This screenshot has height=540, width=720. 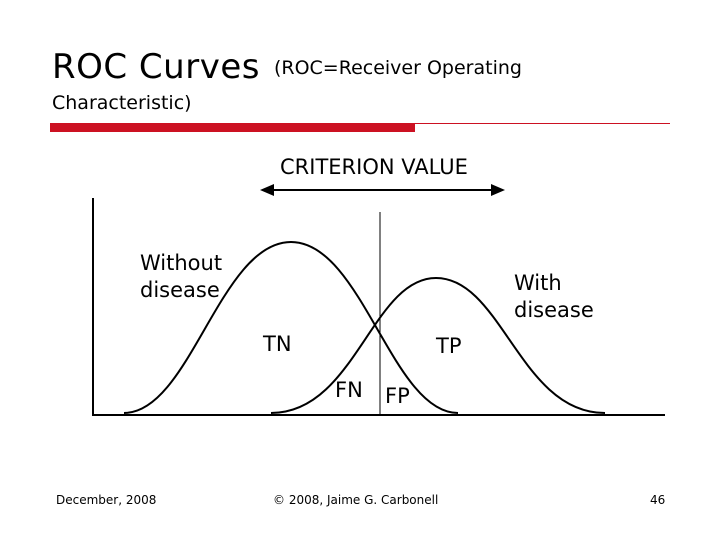 I want to click on with-disease-label-line1: With, so click(x=538, y=283).